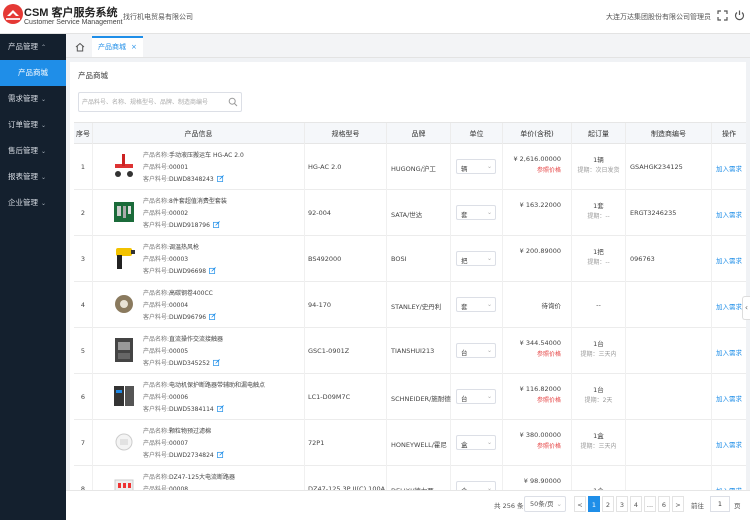  Describe the element at coordinates (653, 213) in the screenshot. I see `manufacturer-number: ERGT3246235` at that location.